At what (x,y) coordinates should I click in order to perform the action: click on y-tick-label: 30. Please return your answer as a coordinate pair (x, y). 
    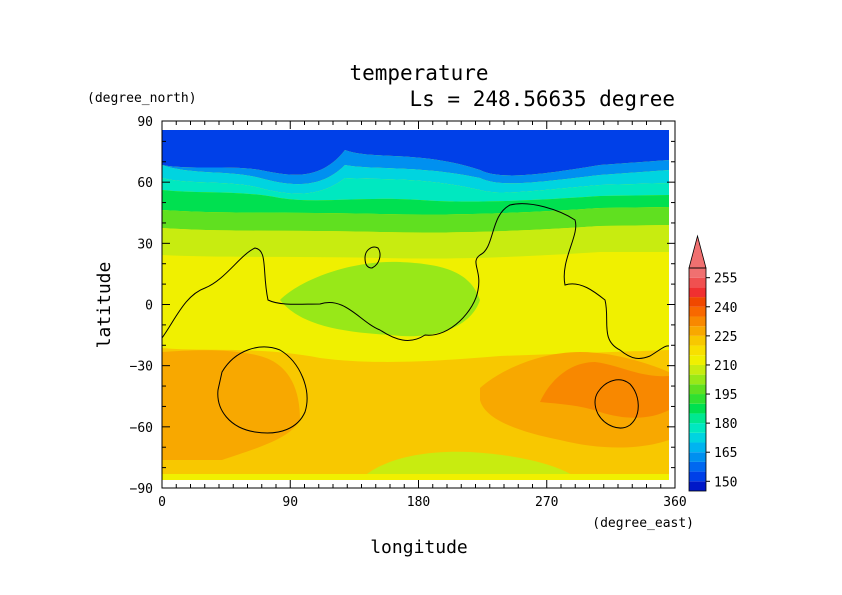
    Looking at the image, I should click on (145, 244).